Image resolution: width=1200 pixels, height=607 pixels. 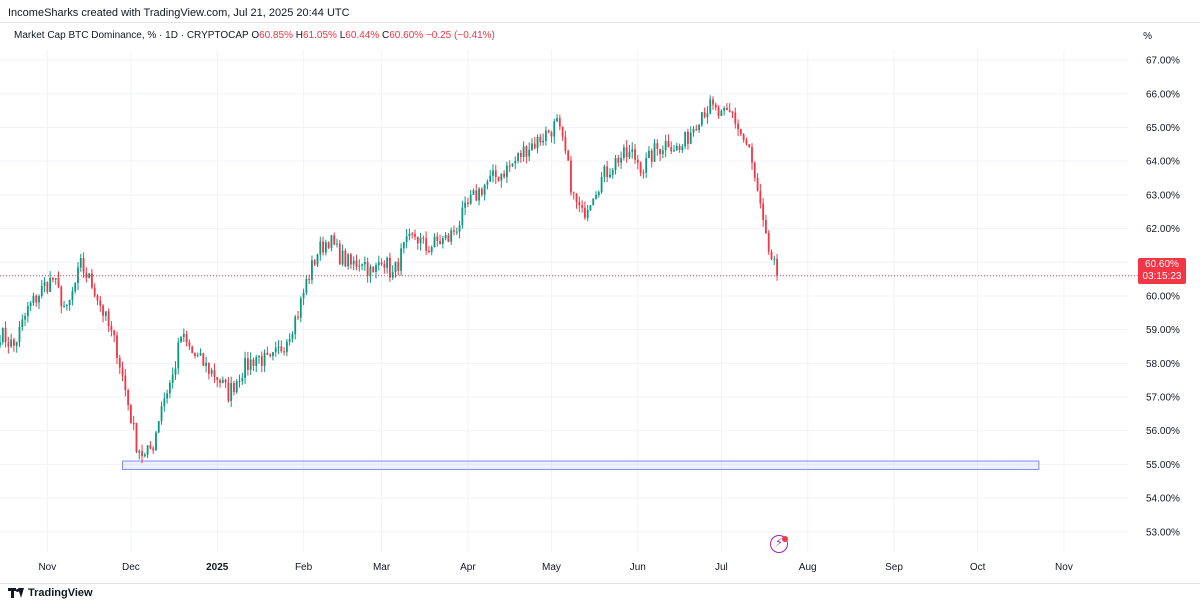 I want to click on y-tick-label: 57.00%, so click(x=1163, y=398).